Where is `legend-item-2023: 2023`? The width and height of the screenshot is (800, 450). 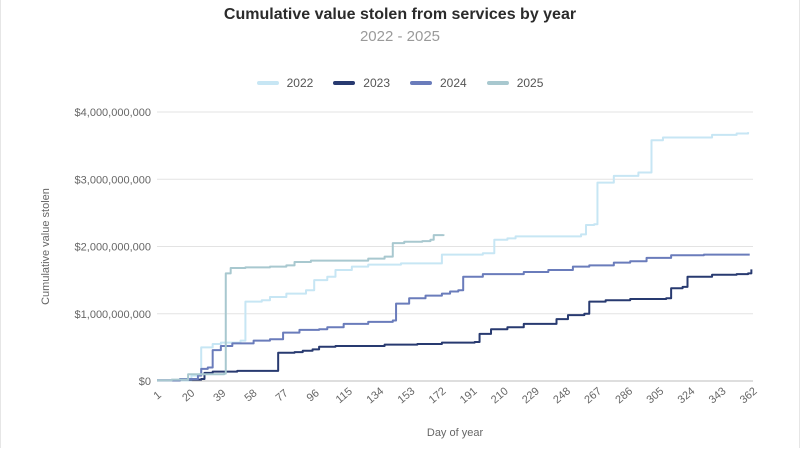
legend-item-2023: 2023 is located at coordinates (361, 83).